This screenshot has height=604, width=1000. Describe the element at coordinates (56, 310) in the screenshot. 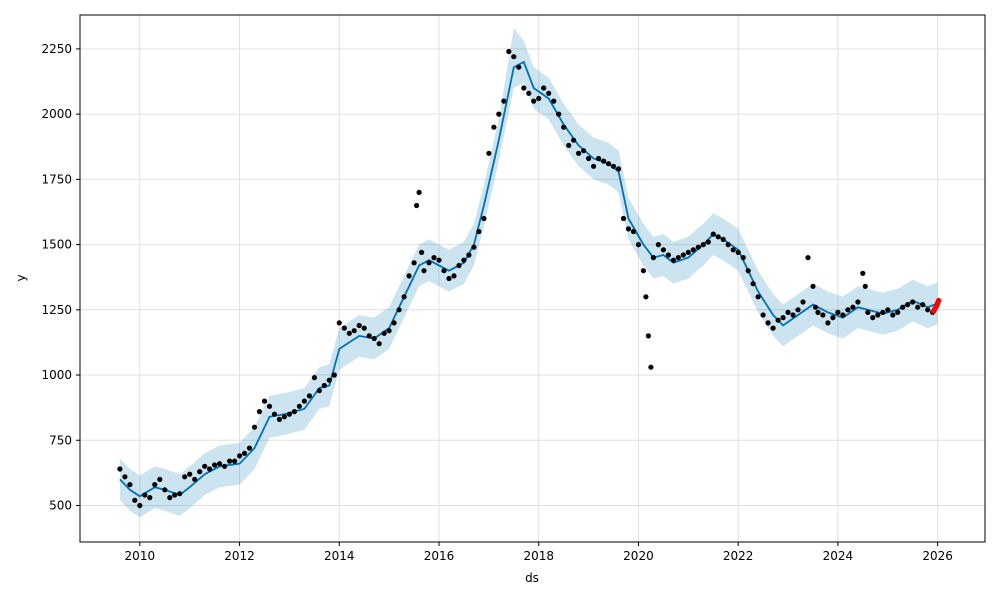

I see `y-tick-label: 1250` at that location.